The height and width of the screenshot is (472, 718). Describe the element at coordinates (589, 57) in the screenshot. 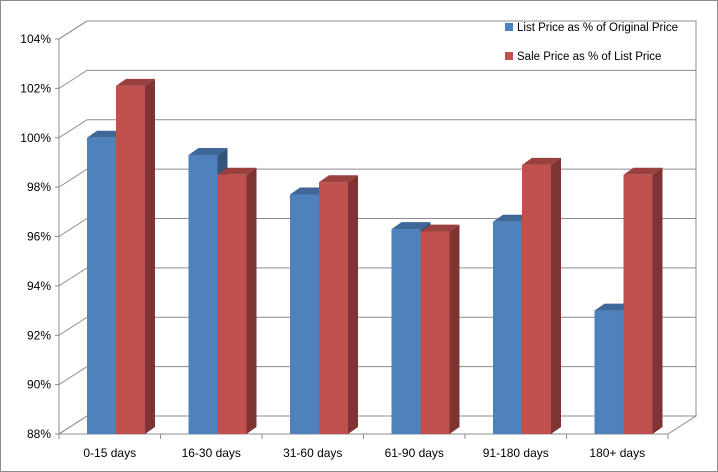

I see `legend-label: Sale Price as % of List Price` at that location.